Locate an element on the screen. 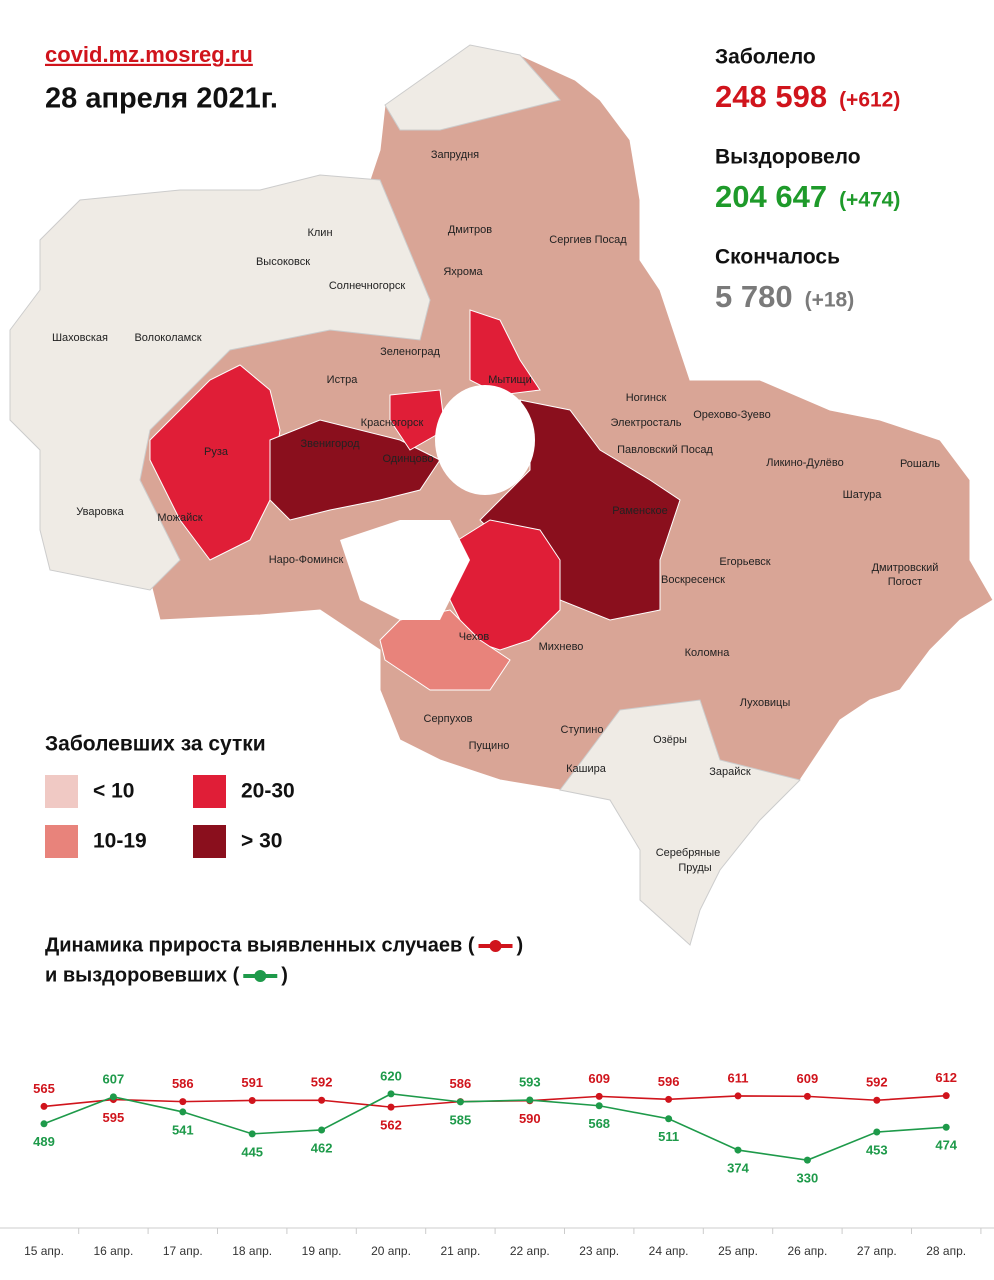 The image size is (994, 1280). city-label: Коломна is located at coordinates (708, 653).